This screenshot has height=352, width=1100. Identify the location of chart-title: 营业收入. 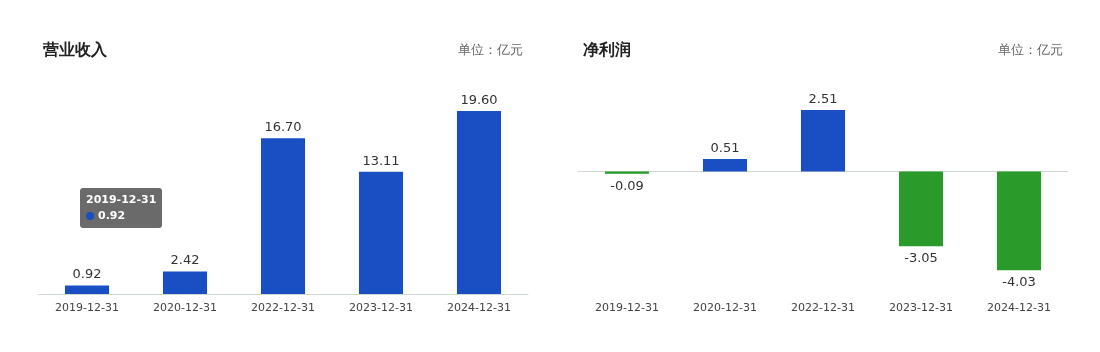
(75, 49).